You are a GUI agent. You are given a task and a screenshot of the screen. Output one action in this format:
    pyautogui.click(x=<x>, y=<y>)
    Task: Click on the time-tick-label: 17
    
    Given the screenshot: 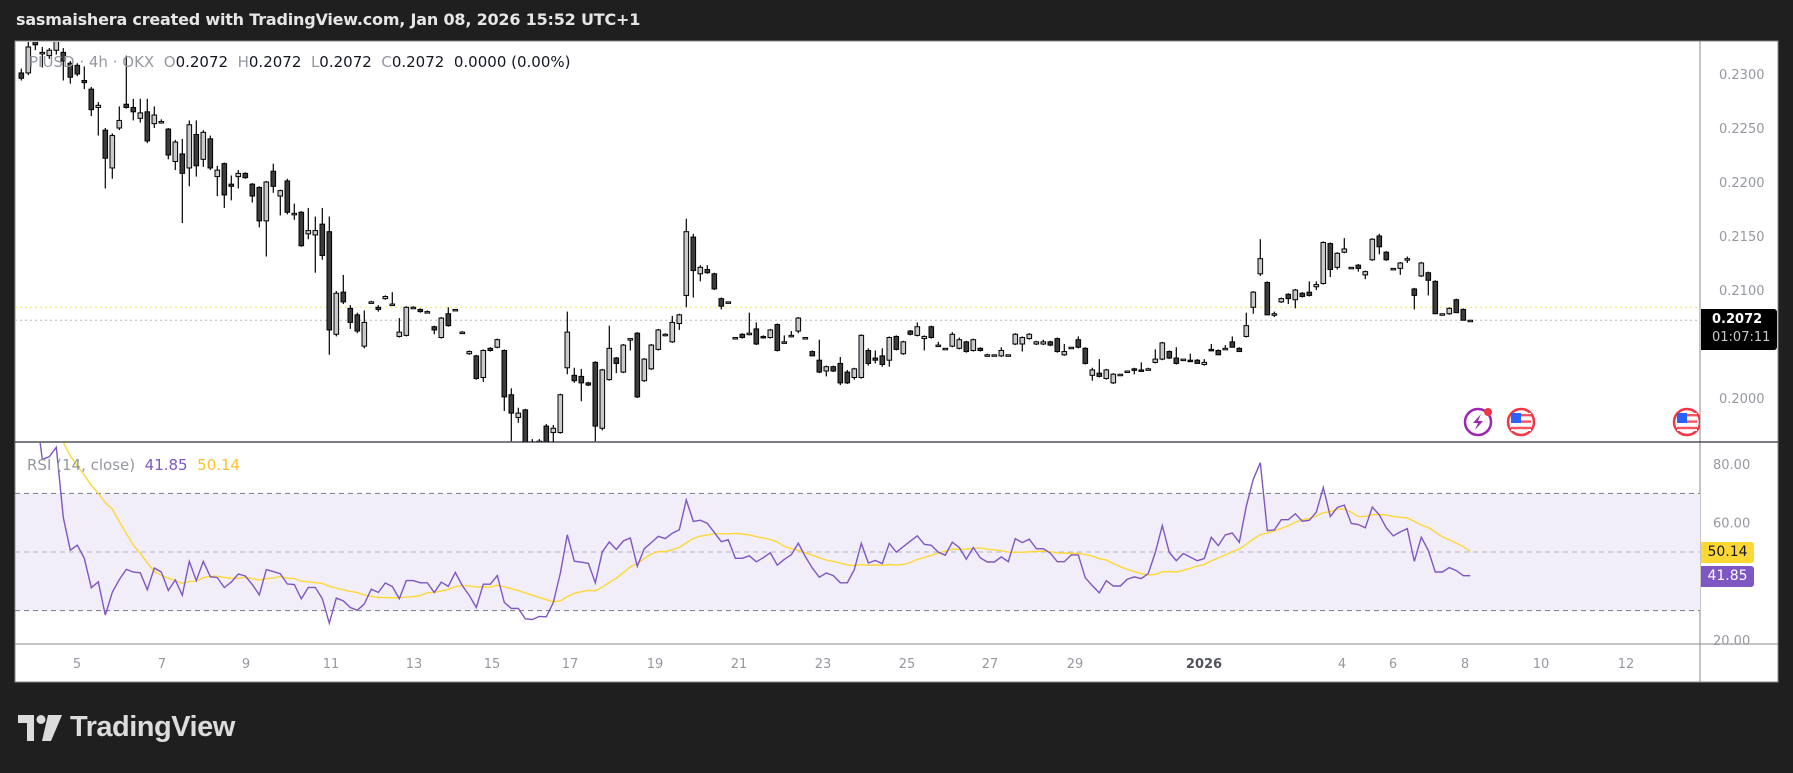 What is the action you would take?
    pyautogui.click(x=570, y=664)
    